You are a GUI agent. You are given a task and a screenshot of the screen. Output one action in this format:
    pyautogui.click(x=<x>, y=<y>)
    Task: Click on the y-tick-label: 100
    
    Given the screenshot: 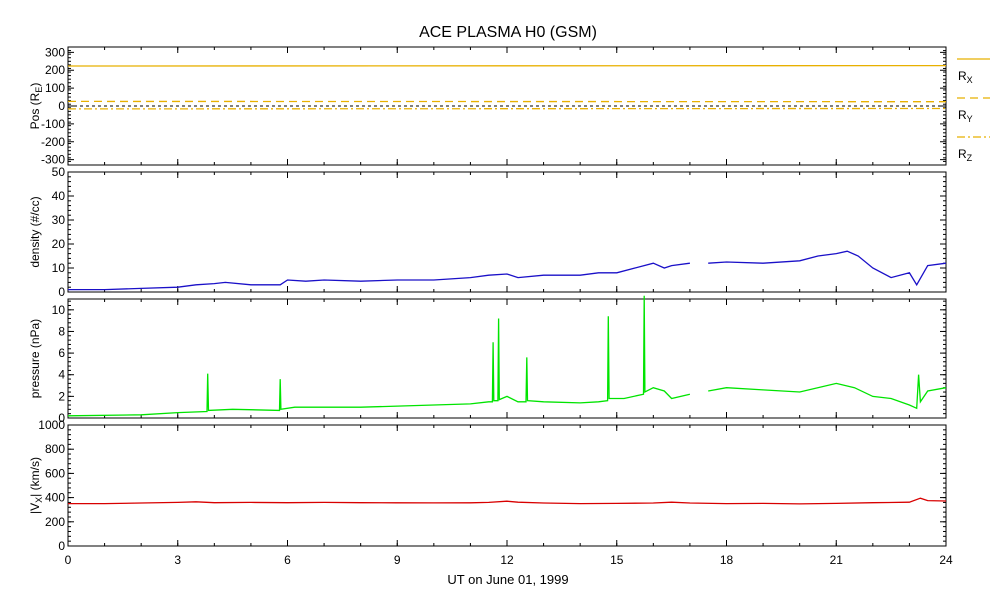 What is the action you would take?
    pyautogui.click(x=55, y=88)
    